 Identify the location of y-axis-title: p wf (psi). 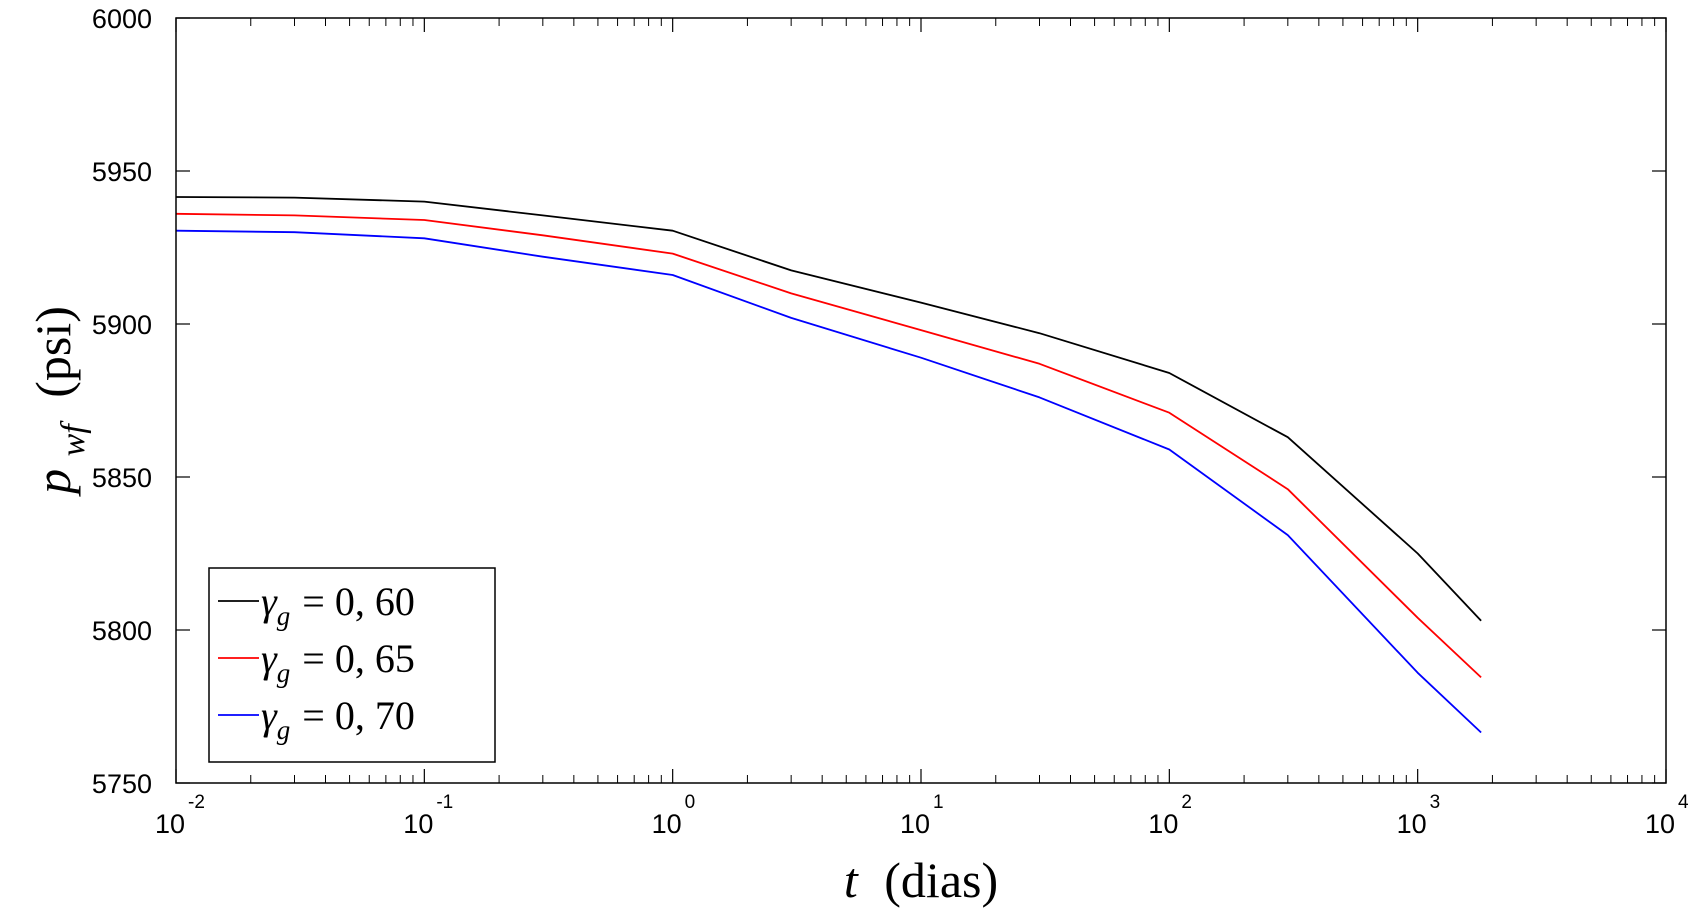
(60, 401).